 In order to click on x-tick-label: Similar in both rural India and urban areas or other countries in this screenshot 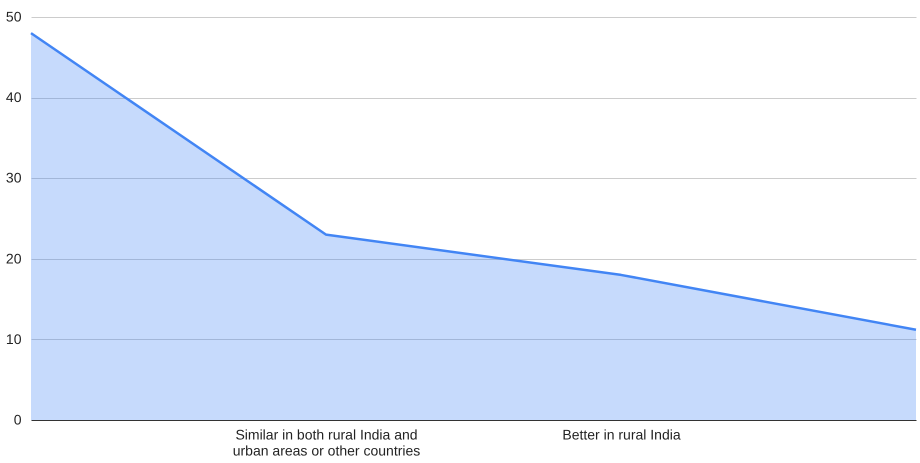, I will do `click(326, 442)`.